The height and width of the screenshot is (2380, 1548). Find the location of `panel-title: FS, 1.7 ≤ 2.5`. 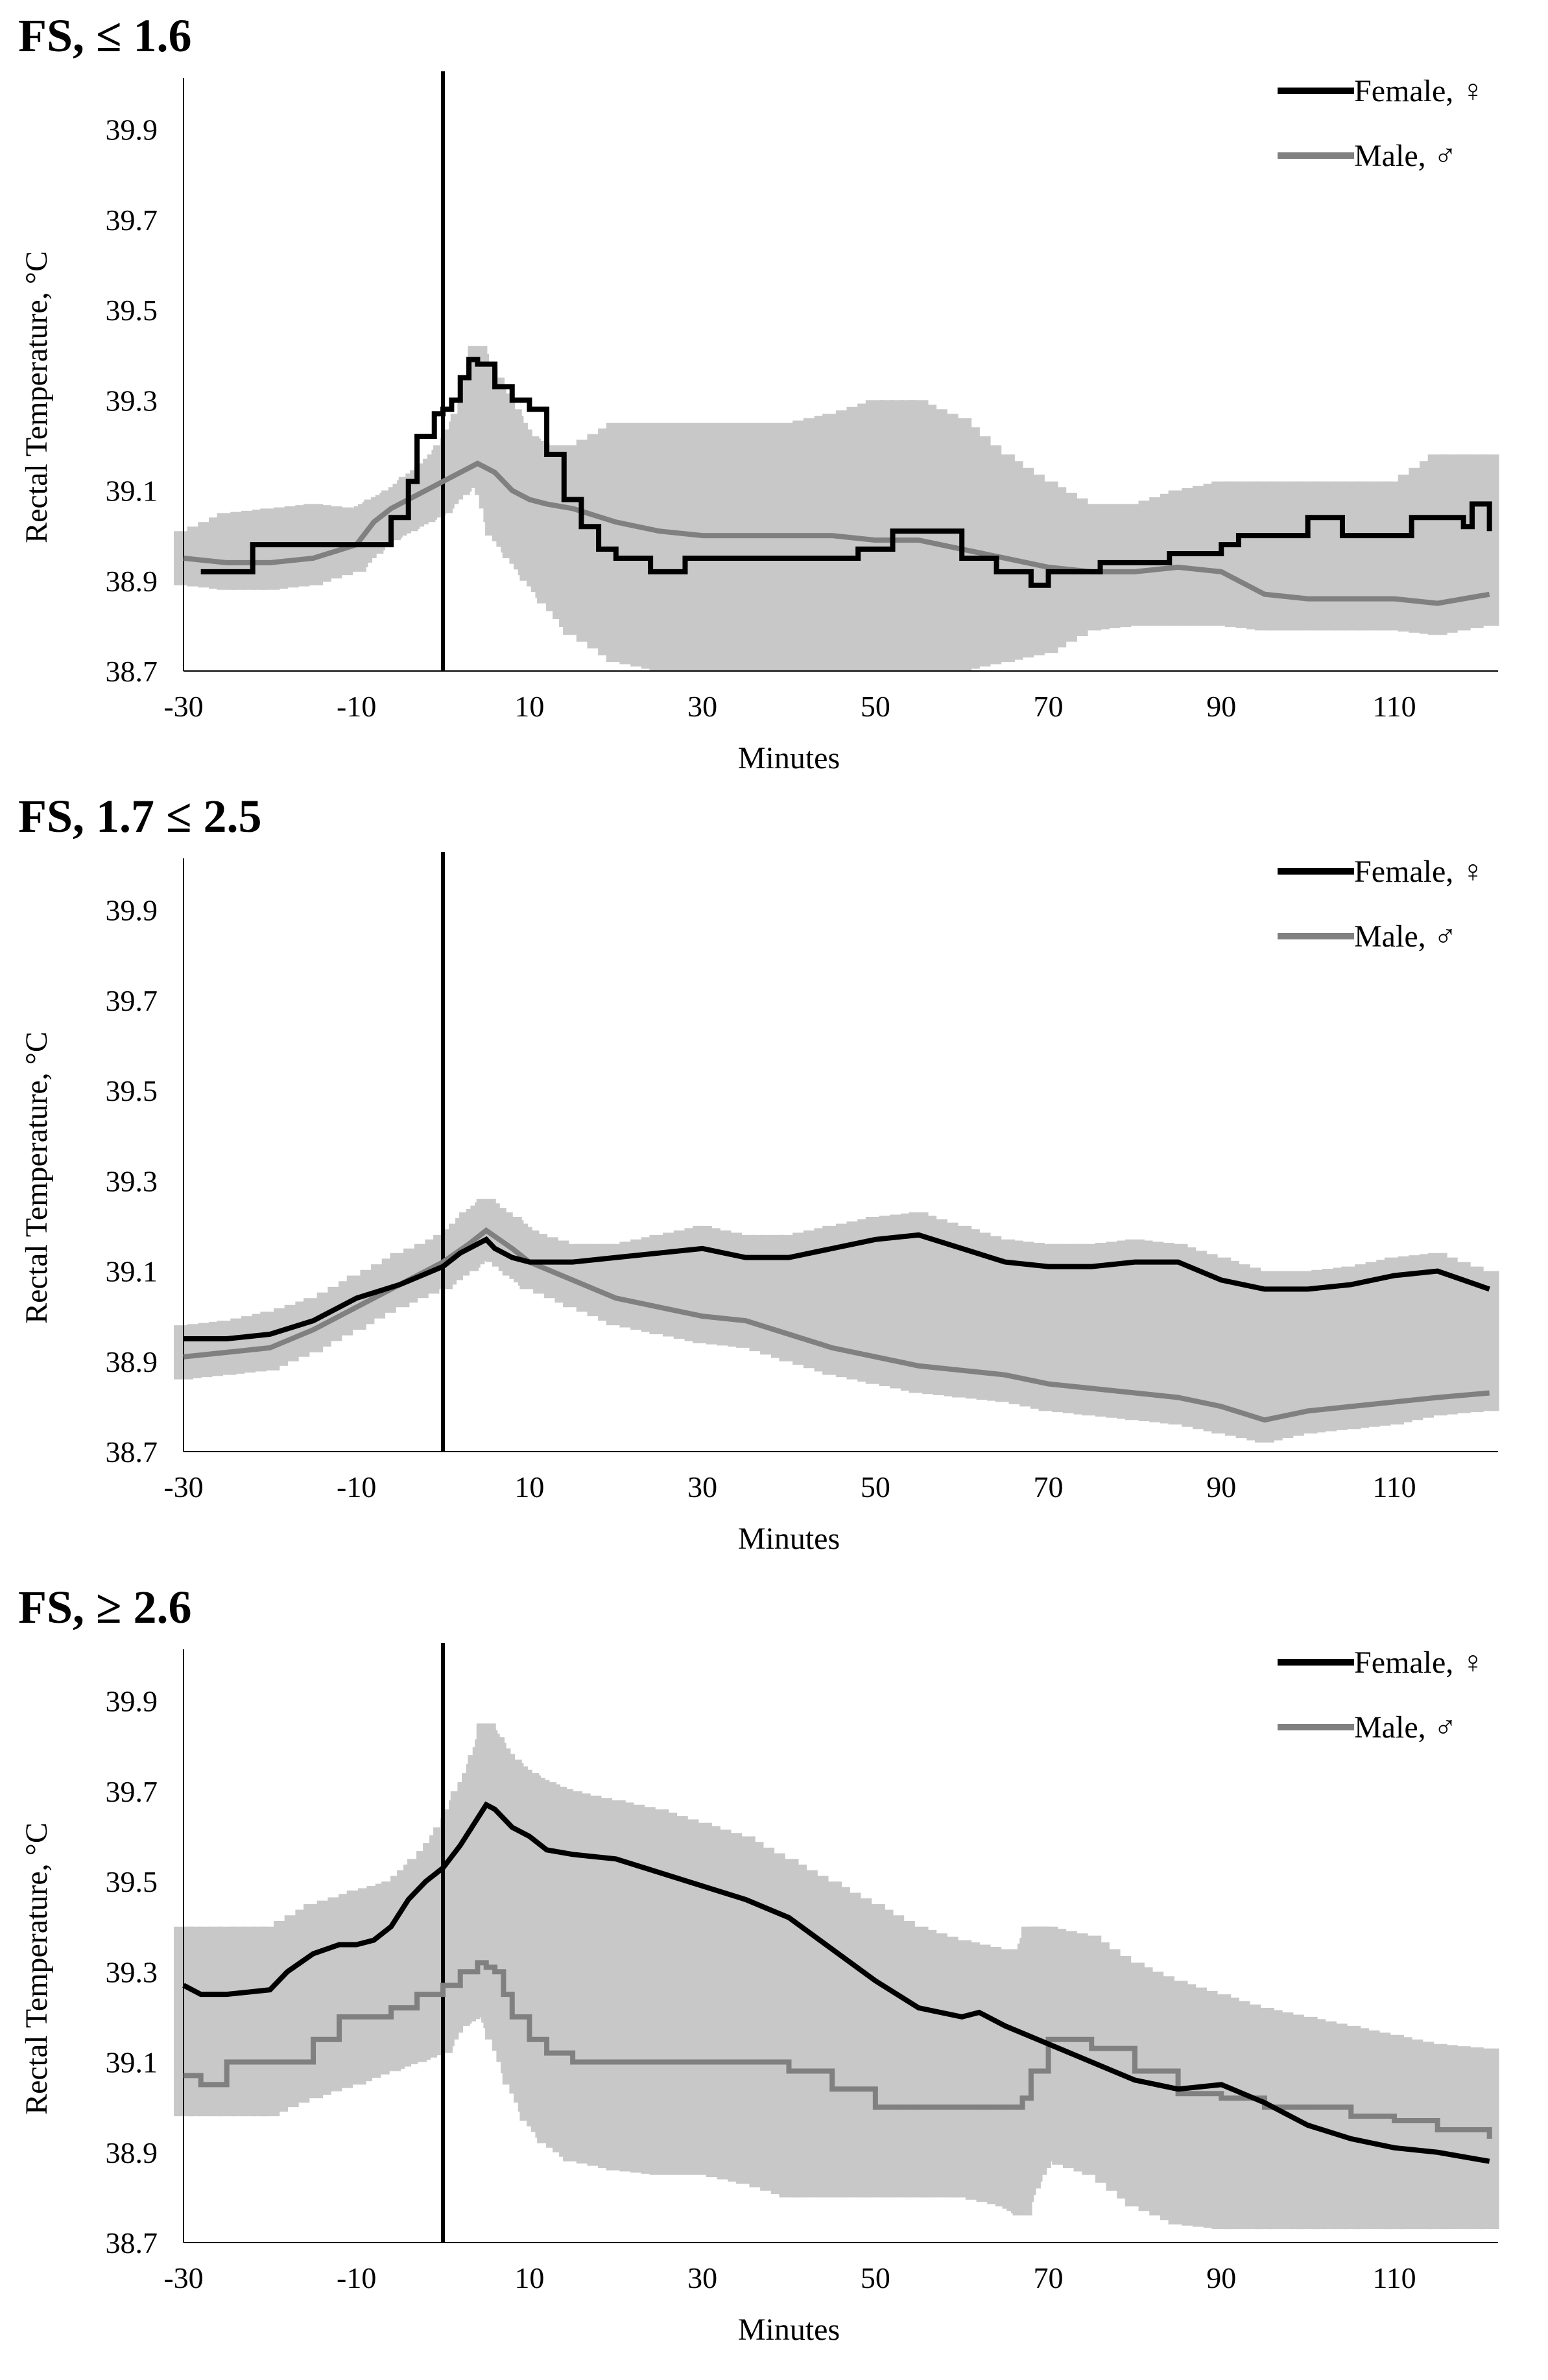

panel-title: FS, 1.7 ≤ 2.5 is located at coordinates (140, 816).